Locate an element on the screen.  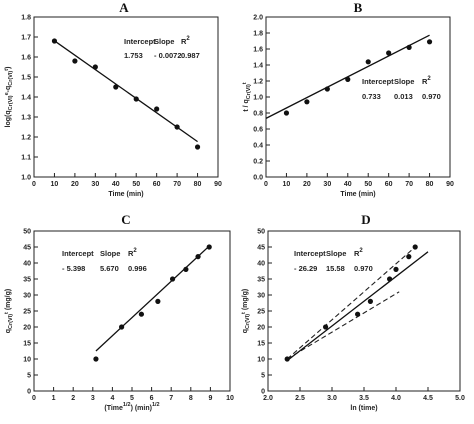
y-tick-label: 40 is located at coordinates (261, 264).